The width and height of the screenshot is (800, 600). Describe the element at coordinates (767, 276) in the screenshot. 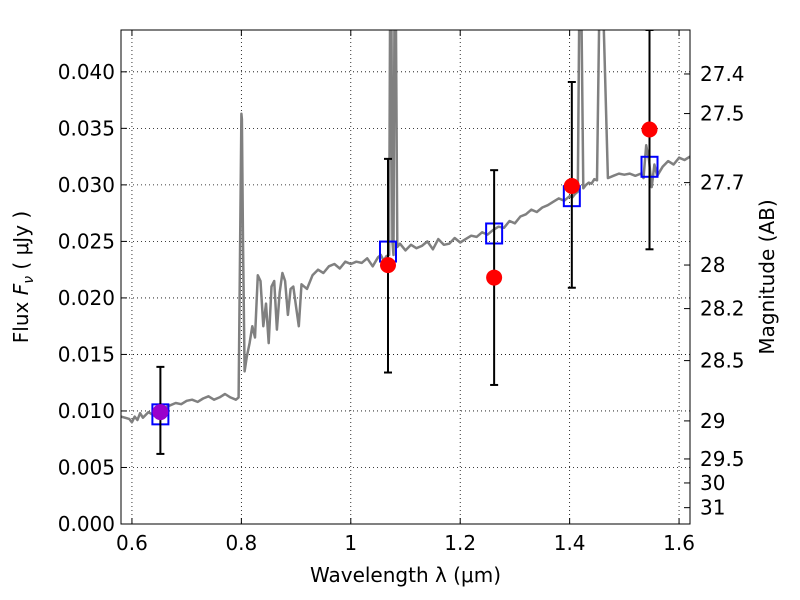

I see `y2-axis-label: Magnitude (AB)` at that location.